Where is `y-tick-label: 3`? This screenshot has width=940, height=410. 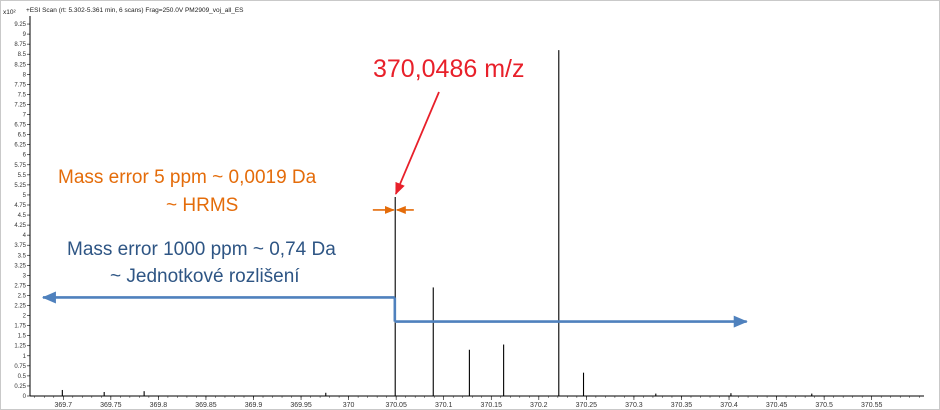
y-tick-label: 3 is located at coordinates (25, 276).